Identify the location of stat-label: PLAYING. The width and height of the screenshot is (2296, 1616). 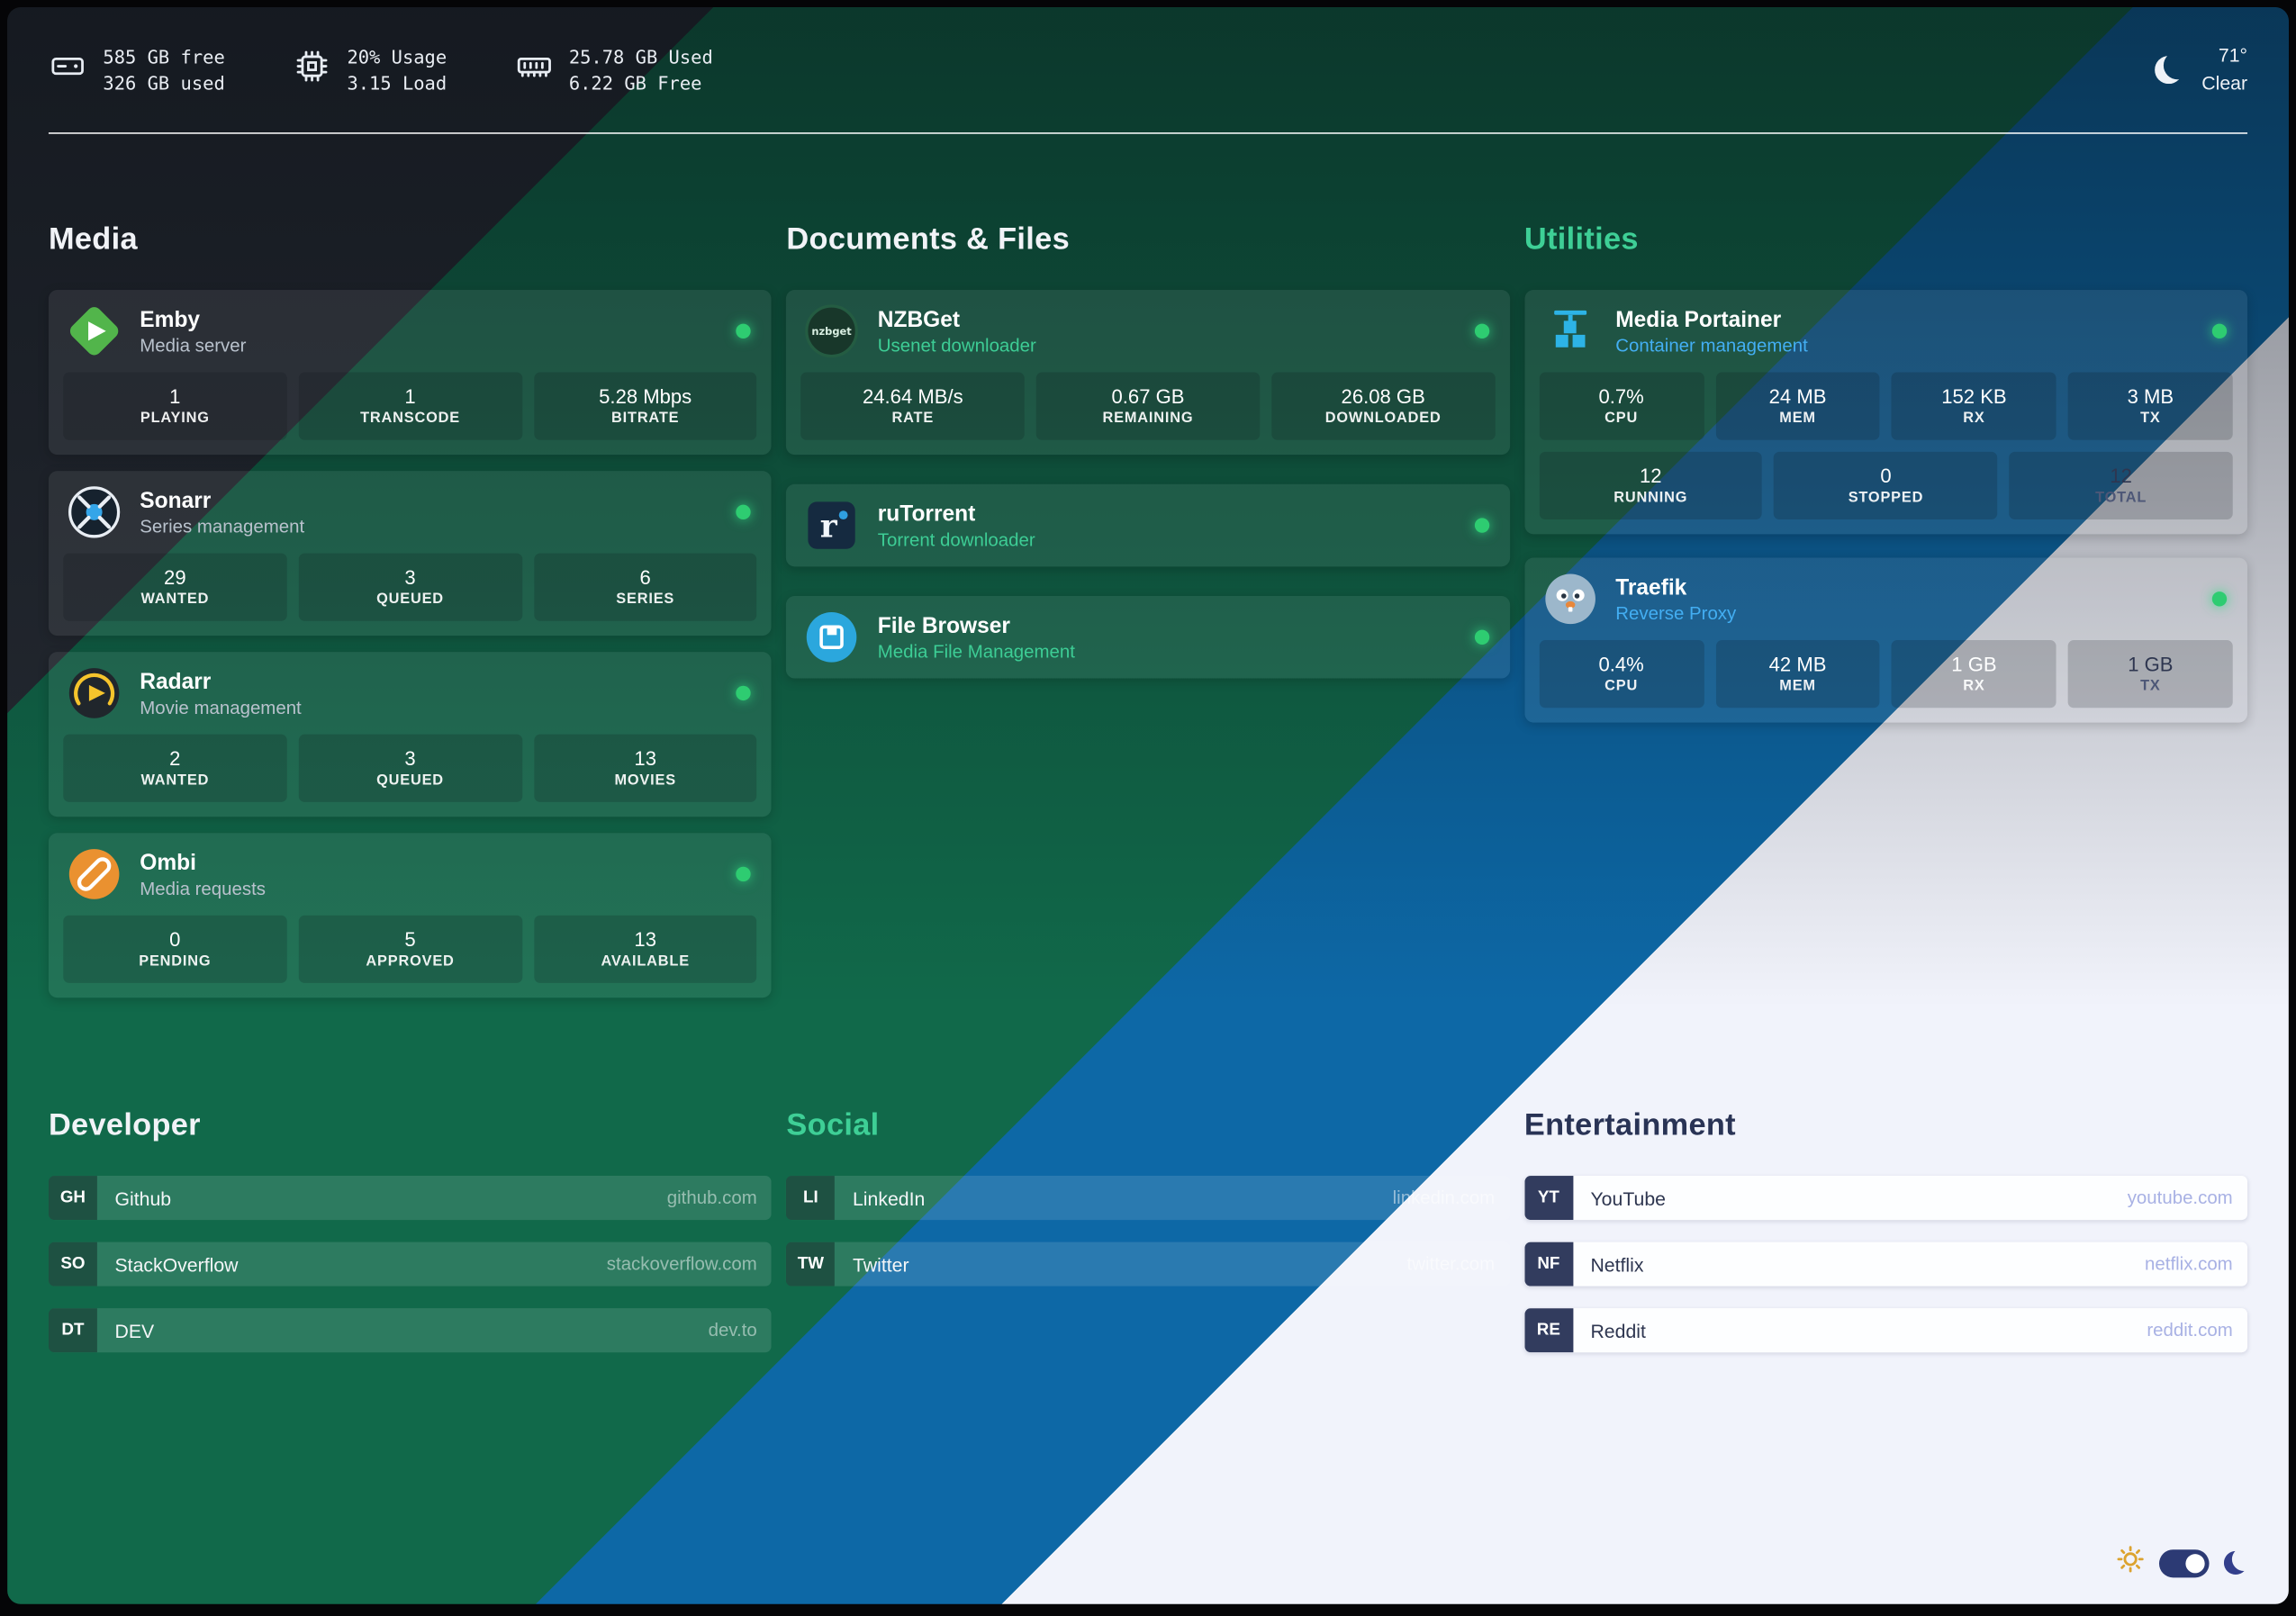
(175, 419).